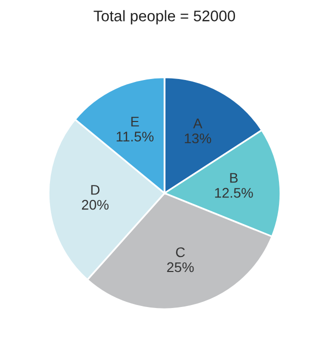 The height and width of the screenshot is (345, 329). I want to click on slice-label: A, so click(197, 123).